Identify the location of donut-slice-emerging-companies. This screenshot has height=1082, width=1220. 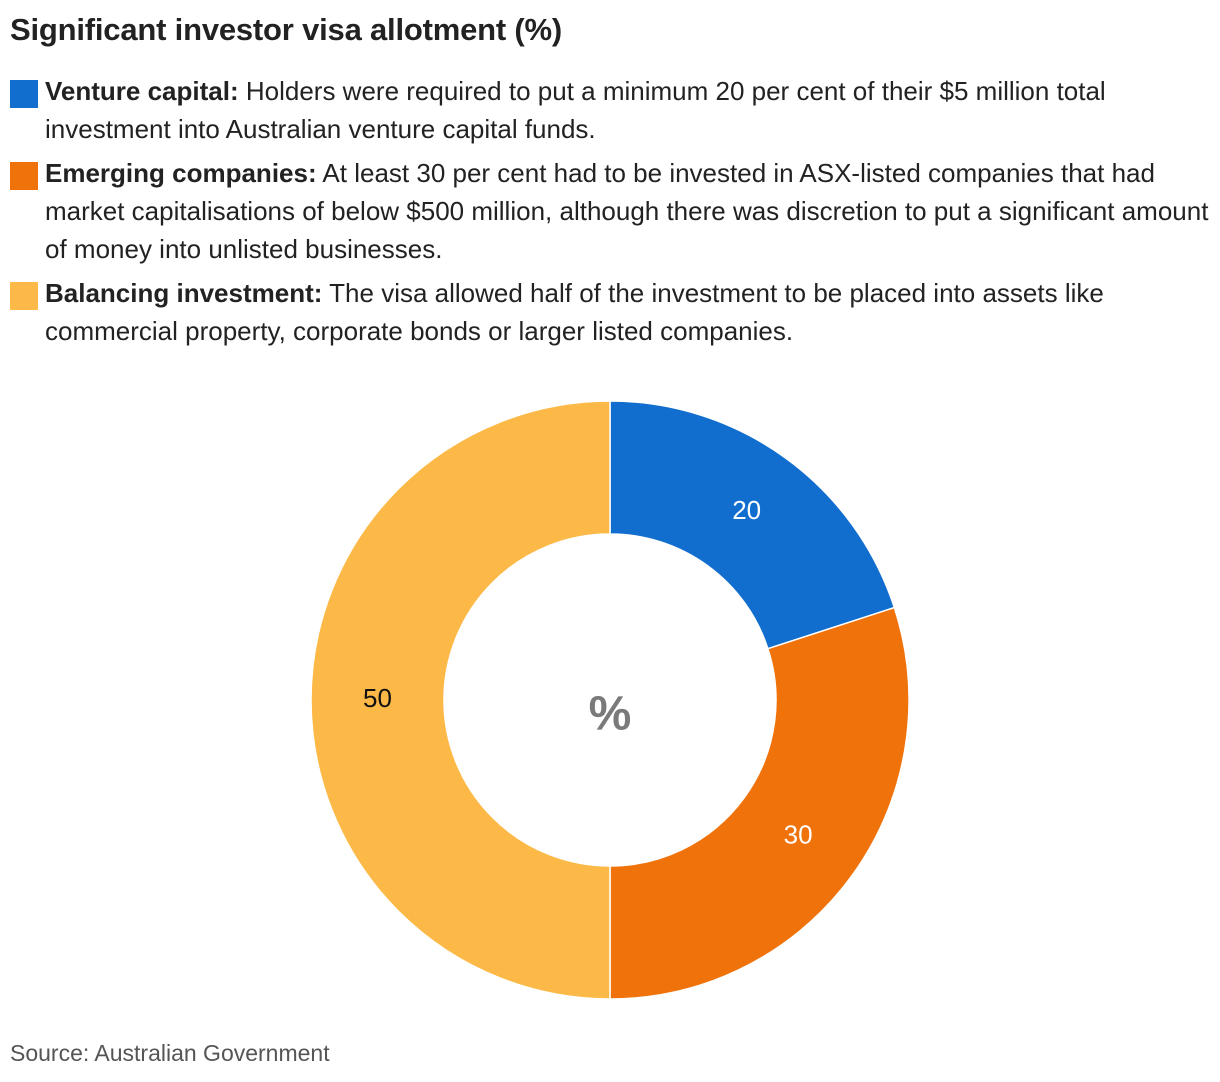
(759, 803).